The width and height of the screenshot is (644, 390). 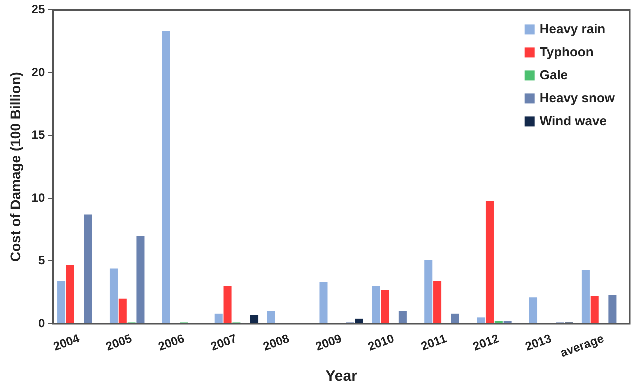 I want to click on legend-label: Typhoon, so click(x=567, y=52).